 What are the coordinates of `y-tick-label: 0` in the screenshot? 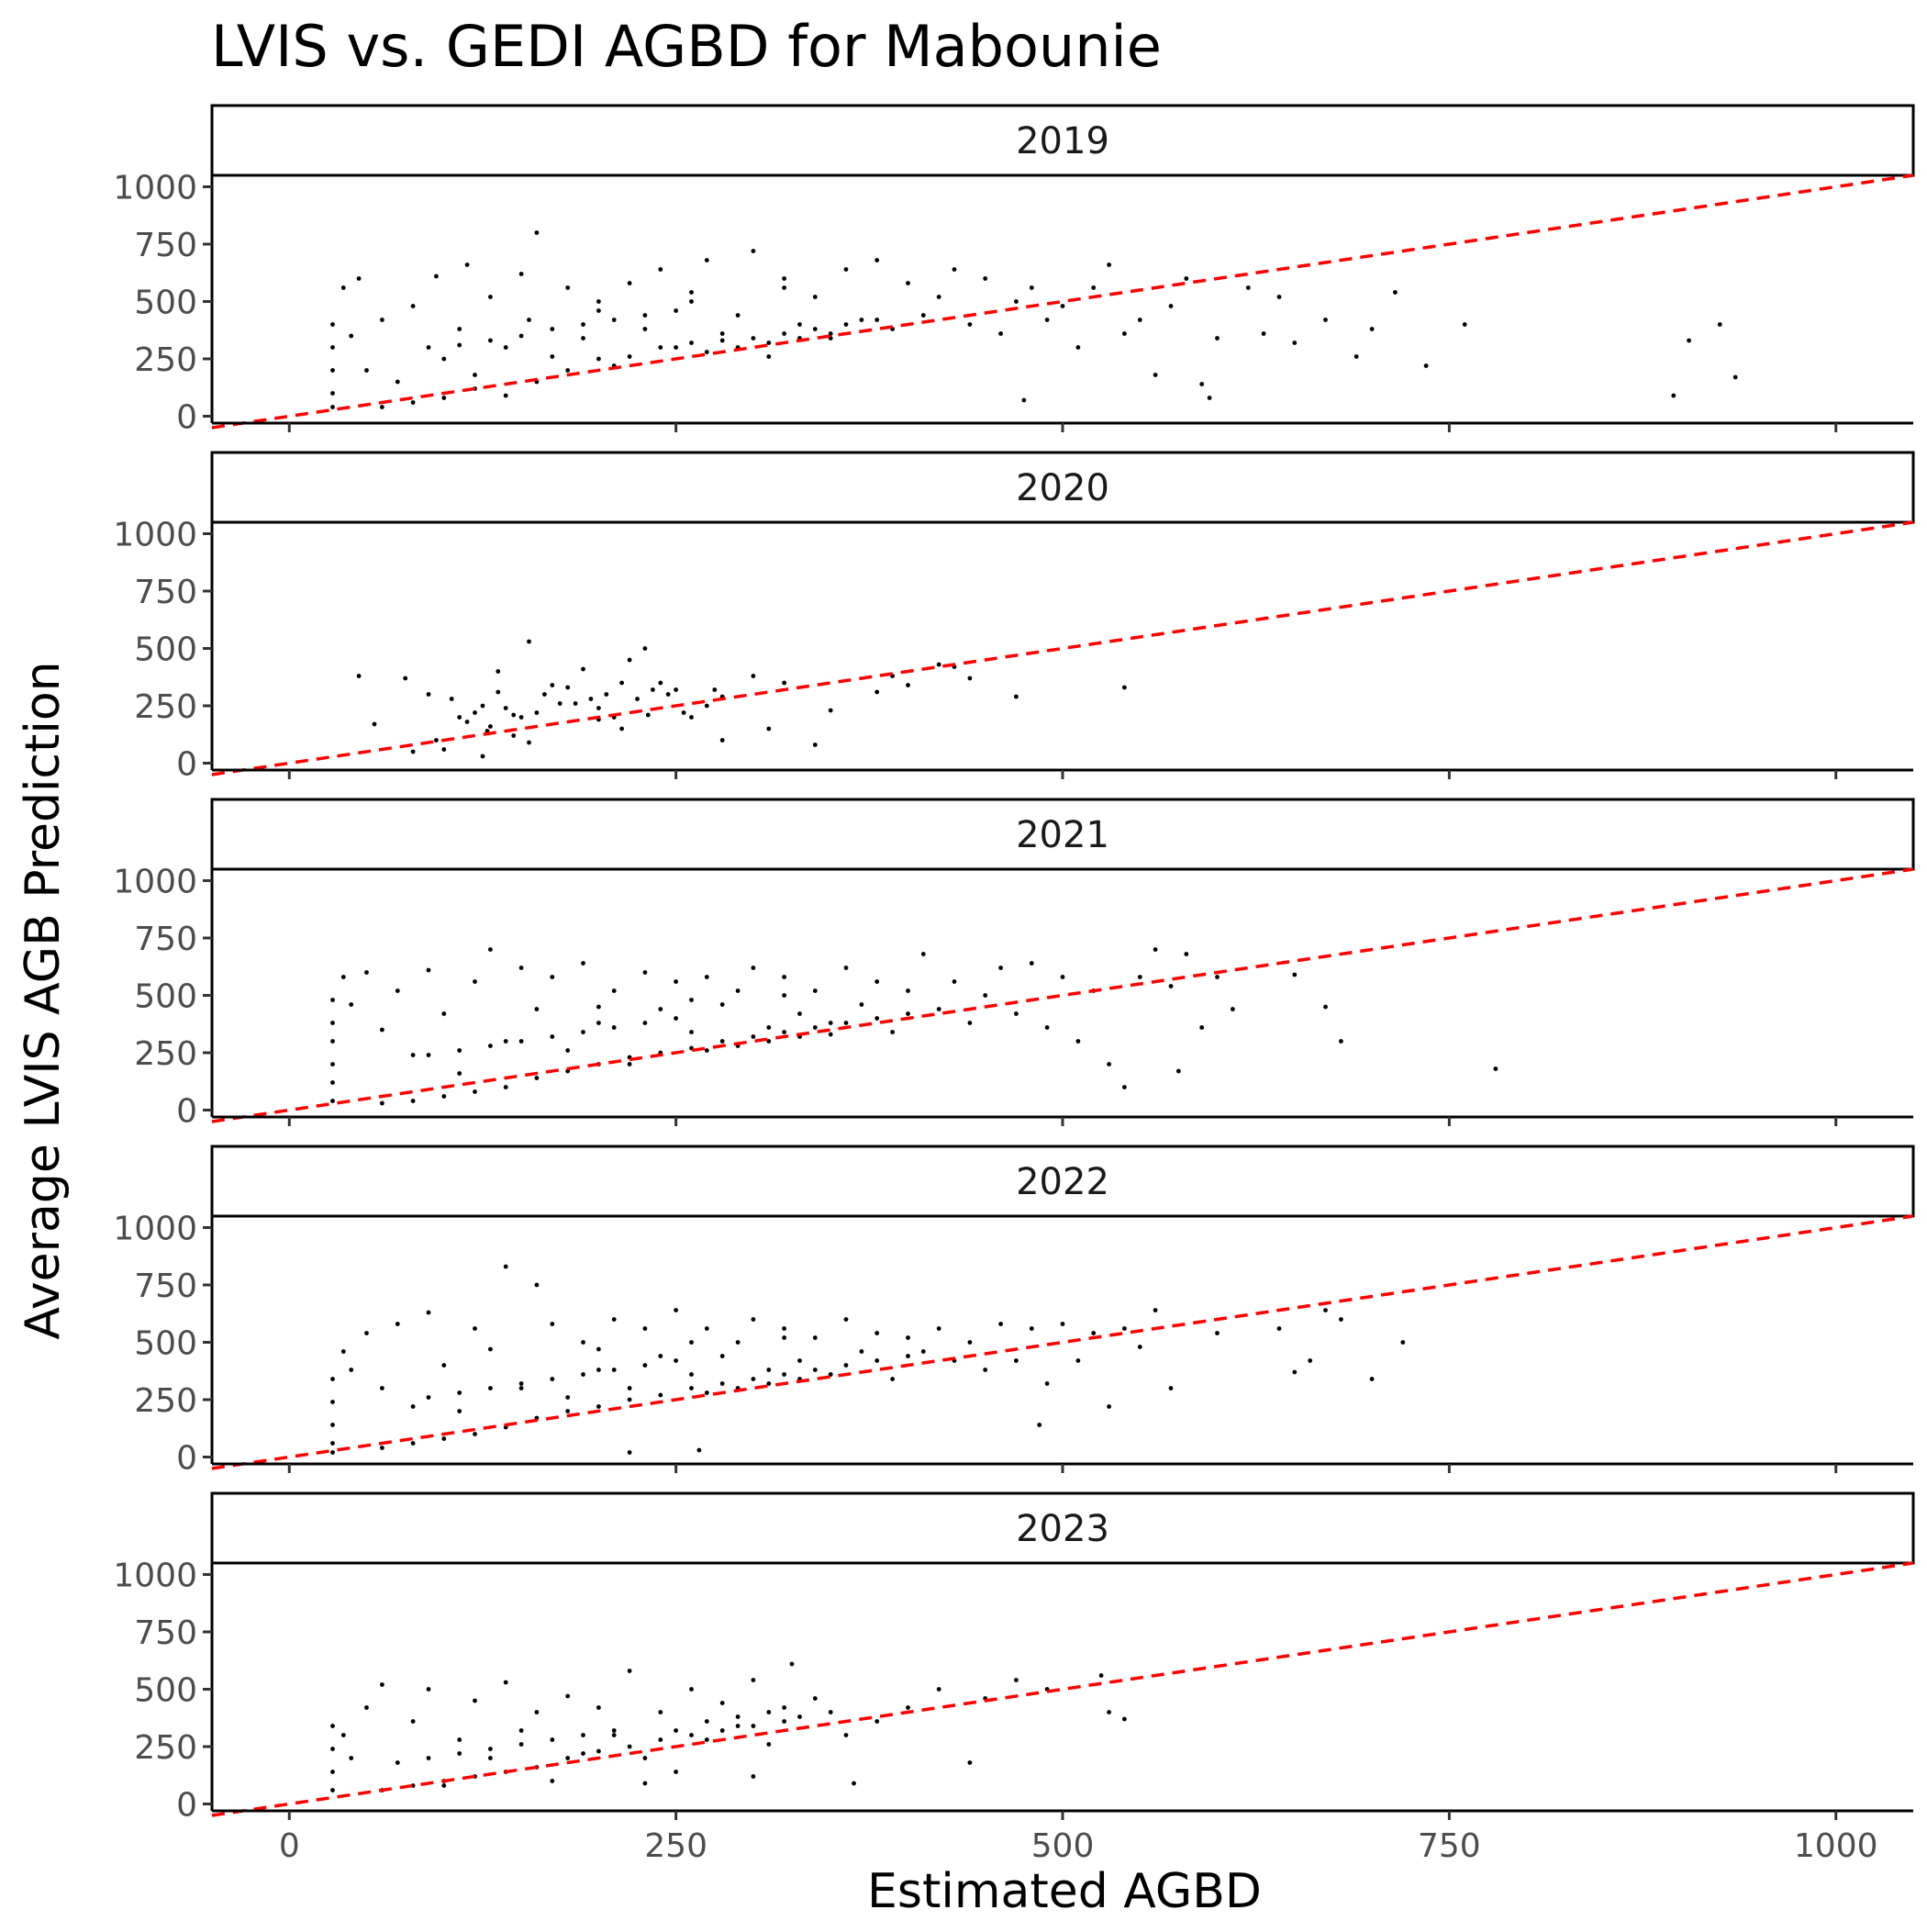 It's located at (186, 1806).